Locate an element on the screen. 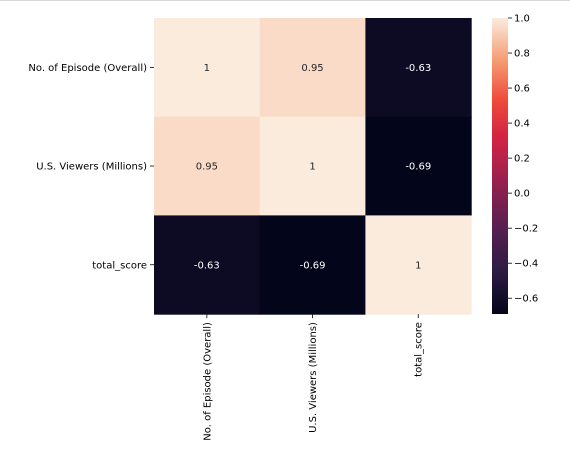 The width and height of the screenshot is (570, 467). colorbar: 1.0 0.8 0.6 0.4 0.2 0.0 −0.2 −0.4 −0.6 is located at coordinates (515, 164).